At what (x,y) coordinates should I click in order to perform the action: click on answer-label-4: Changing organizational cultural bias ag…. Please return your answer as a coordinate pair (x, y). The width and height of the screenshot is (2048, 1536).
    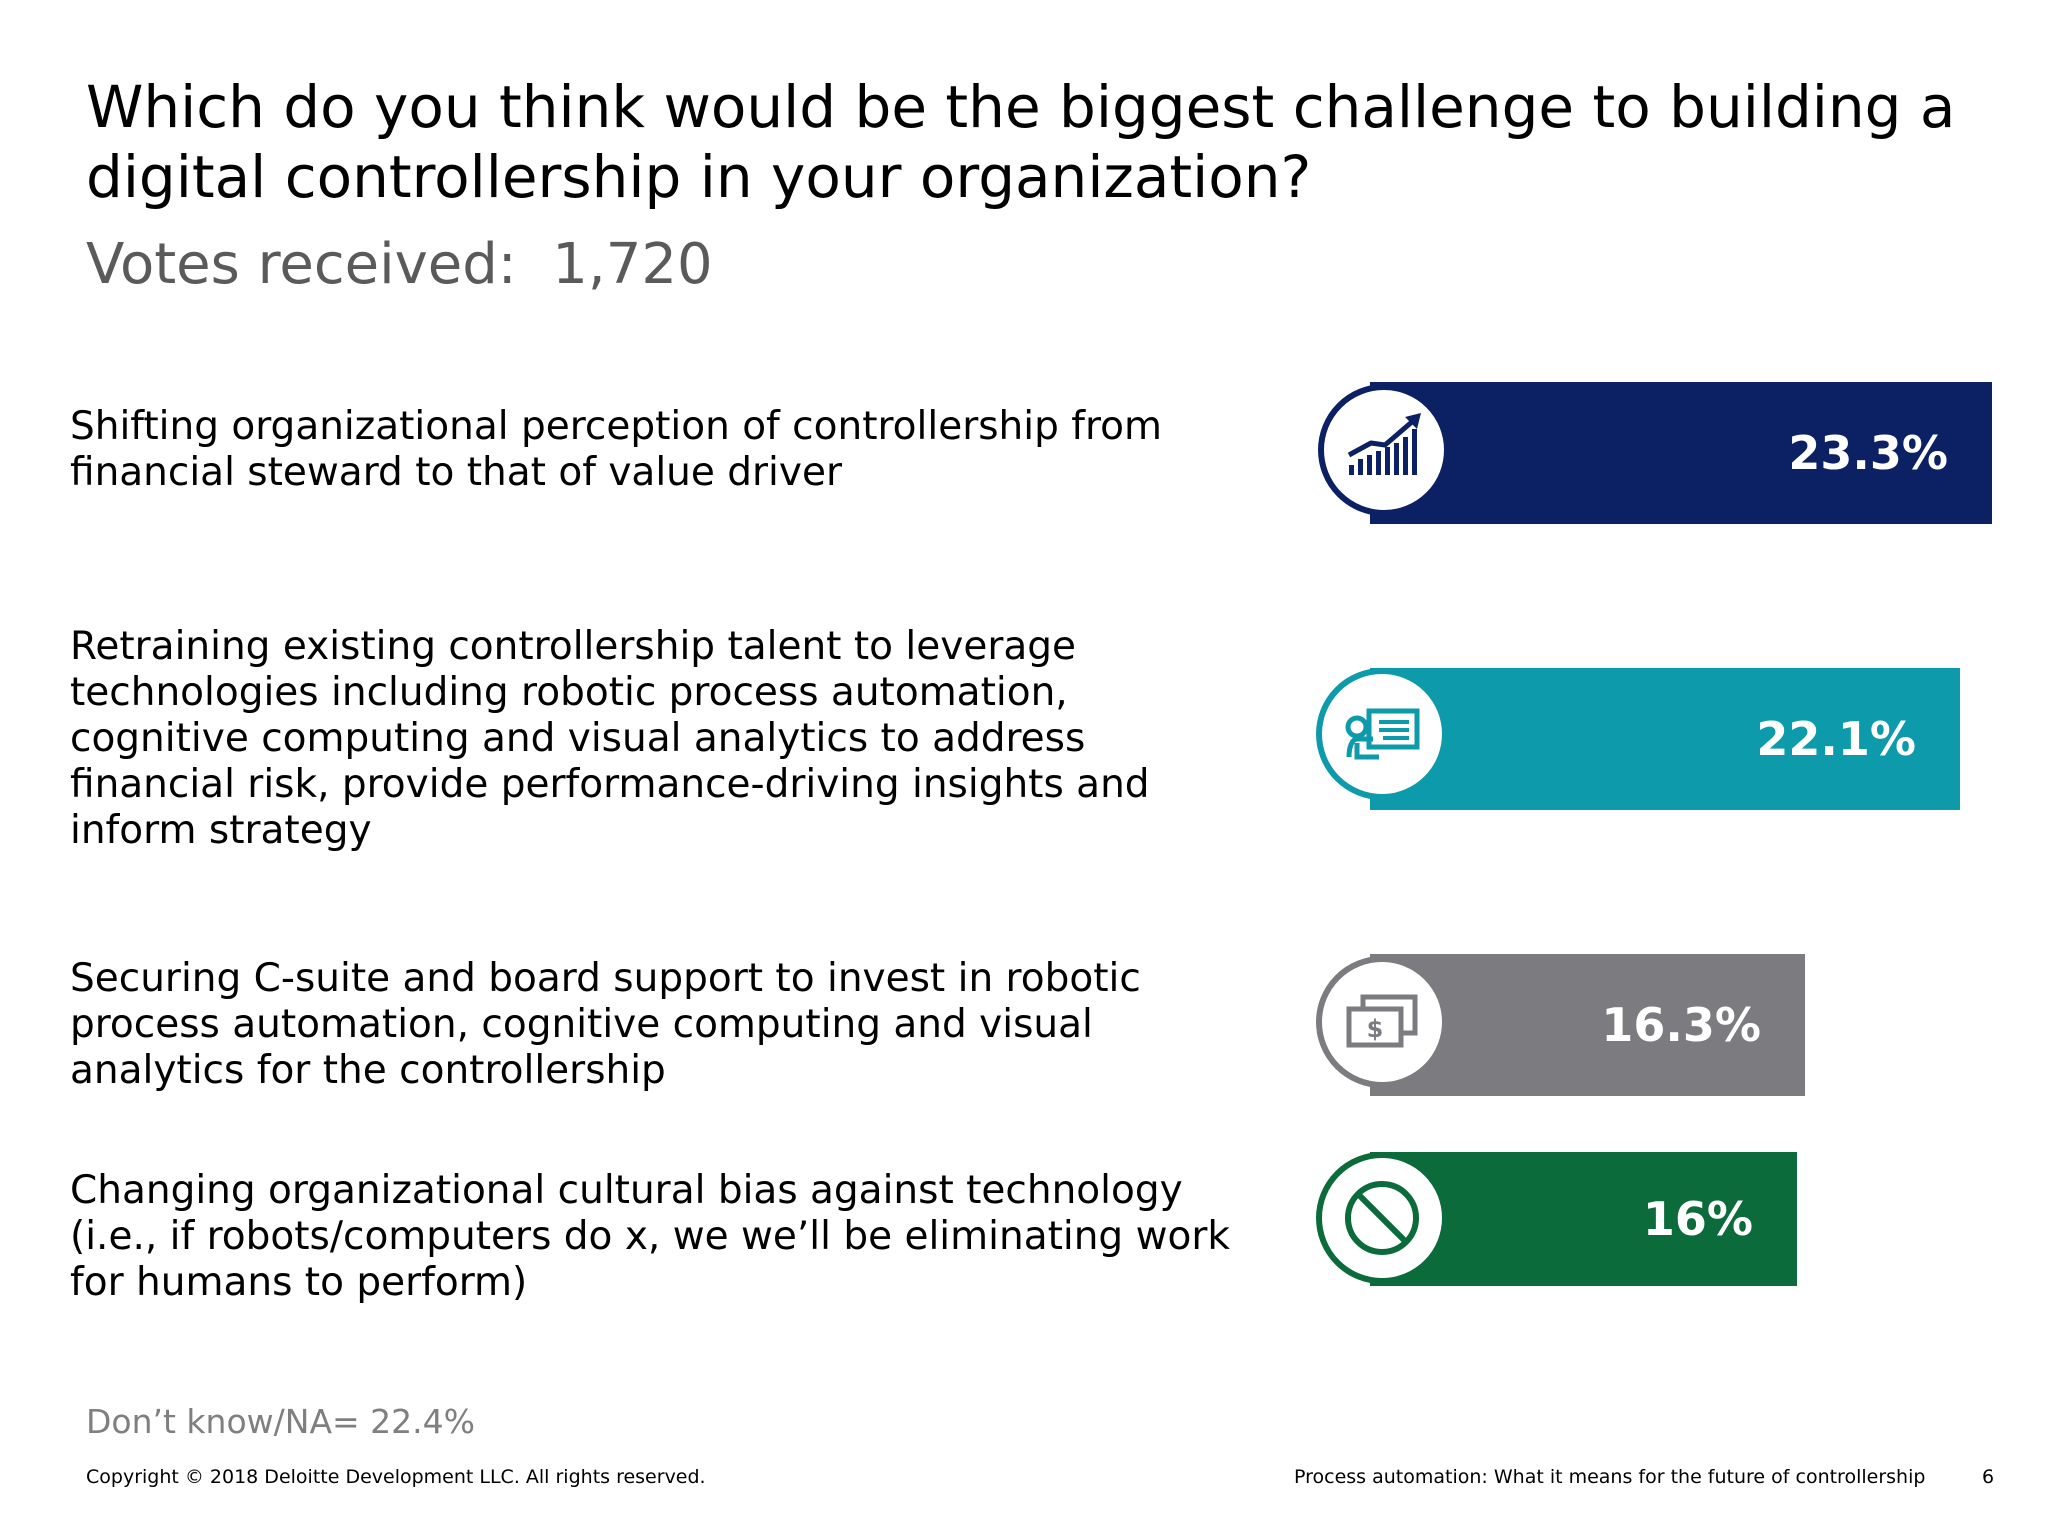
    Looking at the image, I should click on (650, 1236).